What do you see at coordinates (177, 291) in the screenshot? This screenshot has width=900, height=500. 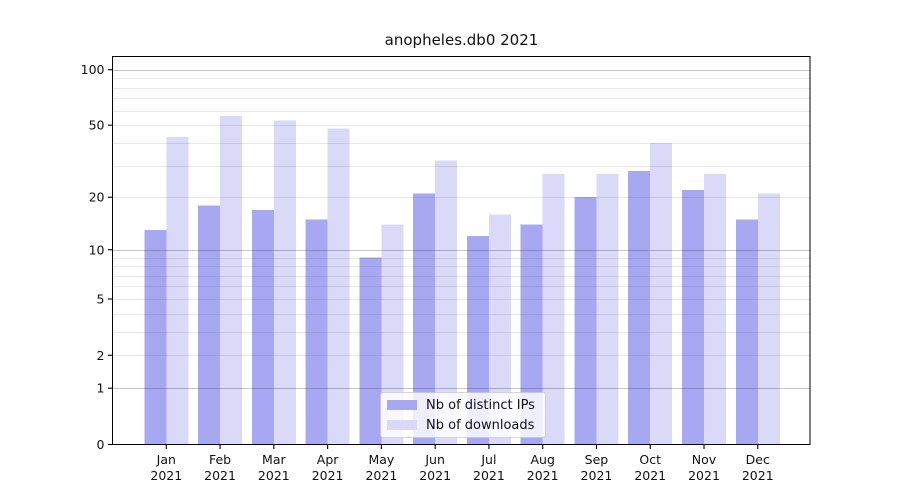 I see `bar-jan-nb-of-downloads` at bounding box center [177, 291].